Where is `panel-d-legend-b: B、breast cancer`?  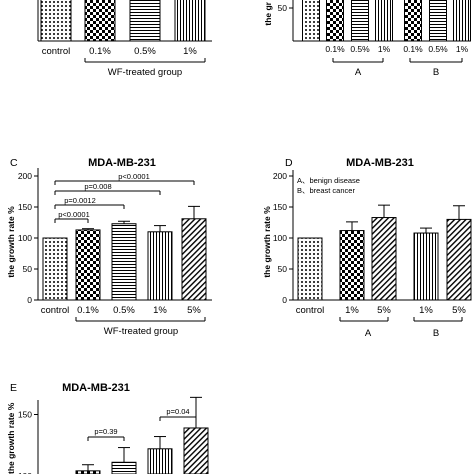
panel-d-legend-b: B、breast cancer is located at coordinates (326, 190).